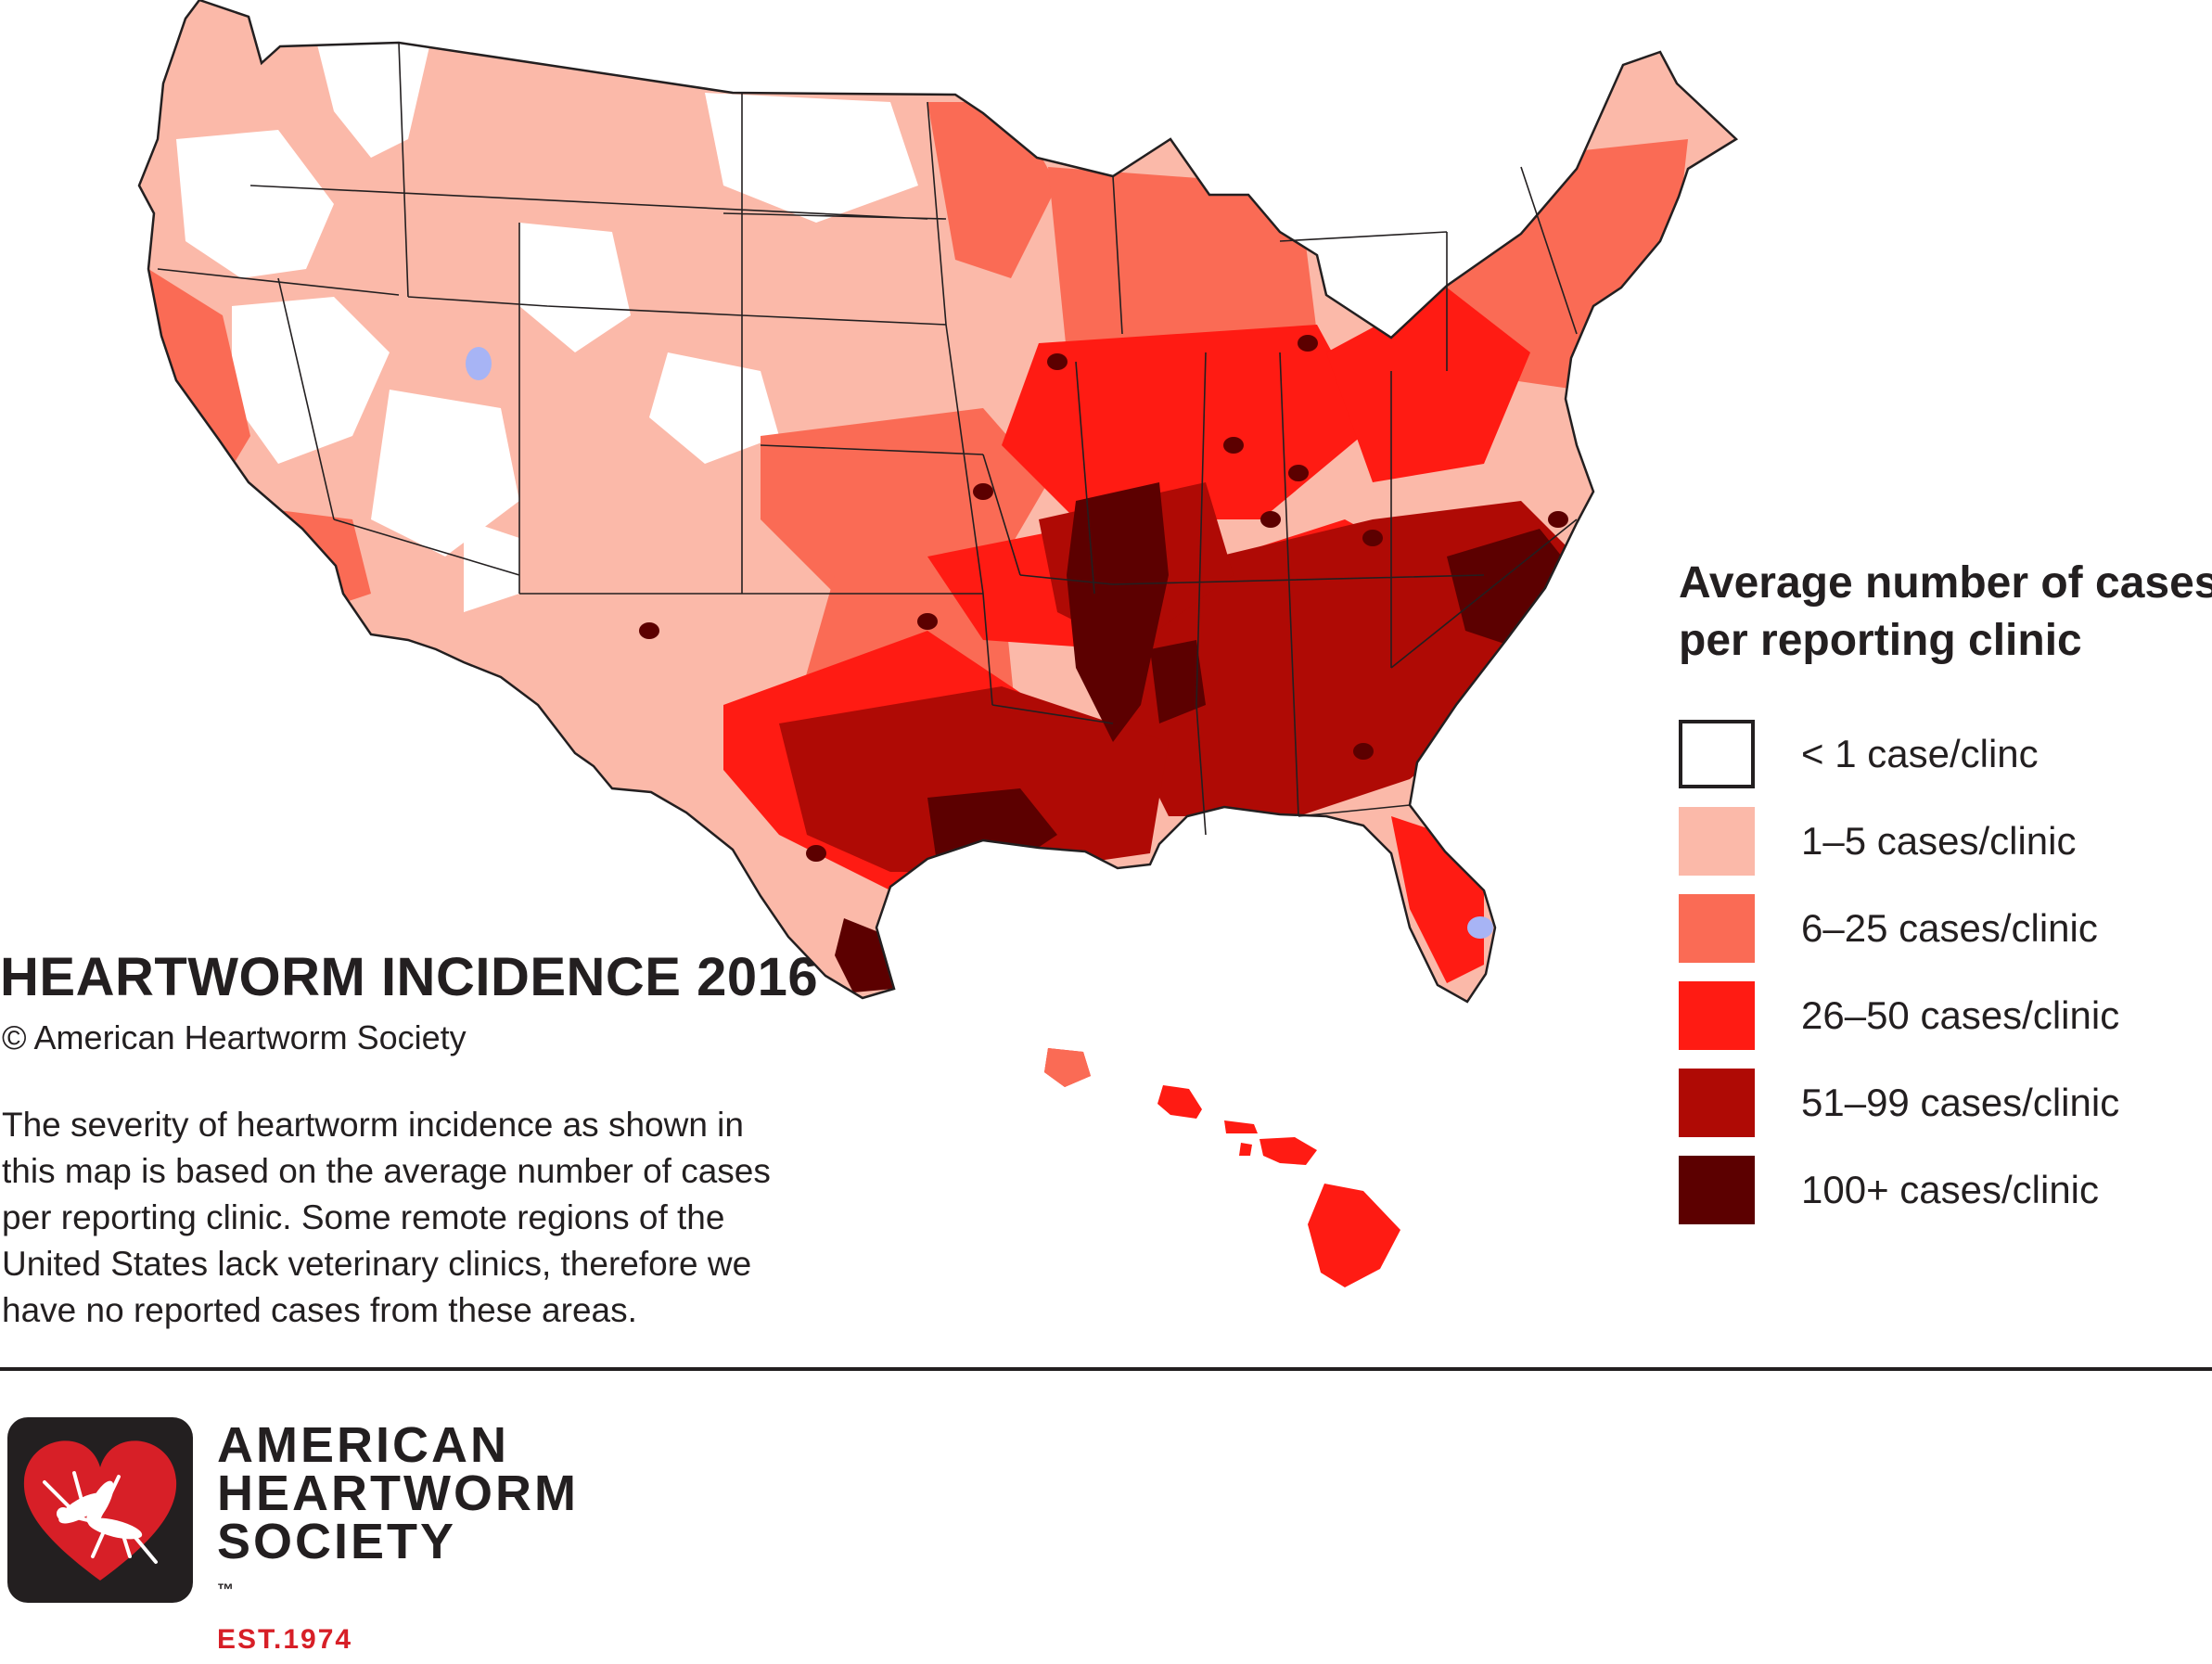 This screenshot has width=2212, height=1664. I want to click on region-blob-alabama, so click(1178, 681).